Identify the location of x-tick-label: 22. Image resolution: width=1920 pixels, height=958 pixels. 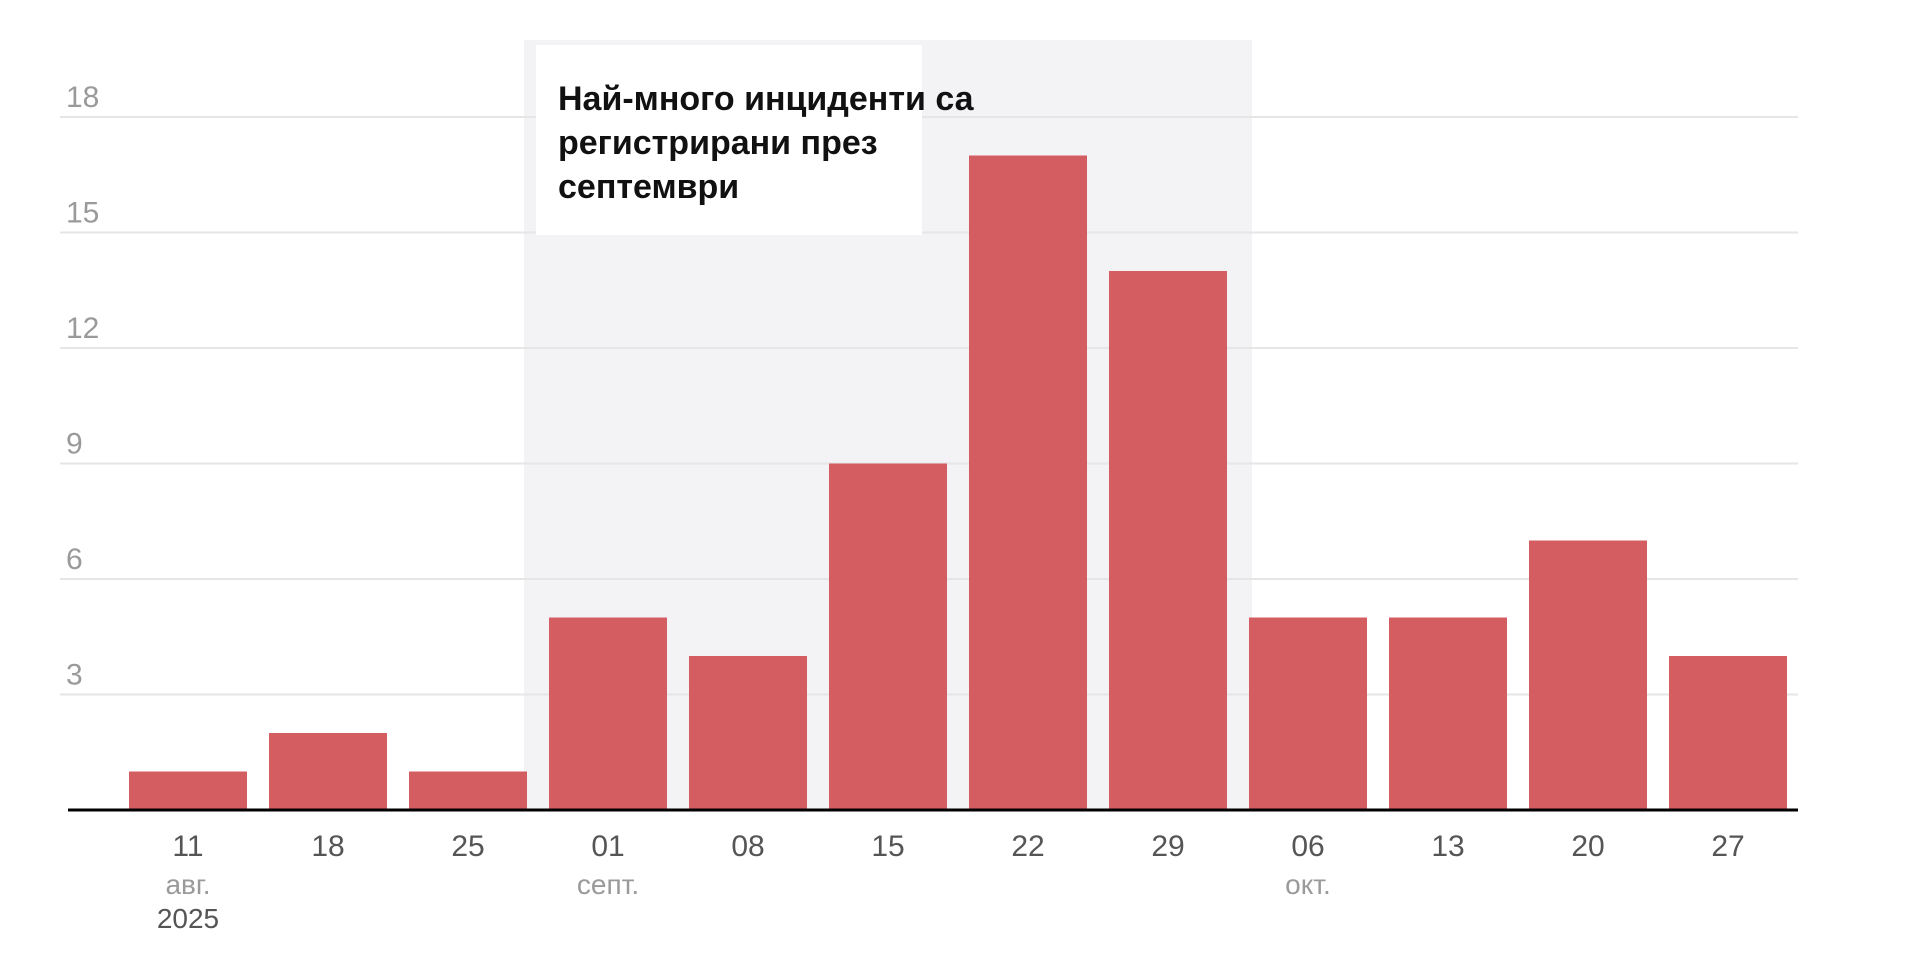
(1027, 846).